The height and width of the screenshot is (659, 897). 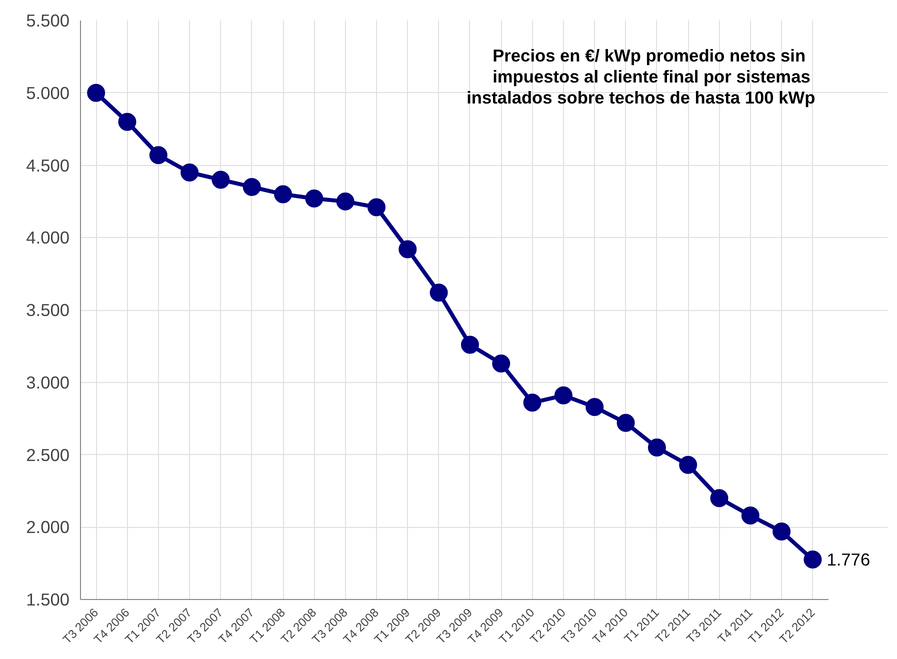 I want to click on y-tick-label: 1.500, so click(x=48, y=600).